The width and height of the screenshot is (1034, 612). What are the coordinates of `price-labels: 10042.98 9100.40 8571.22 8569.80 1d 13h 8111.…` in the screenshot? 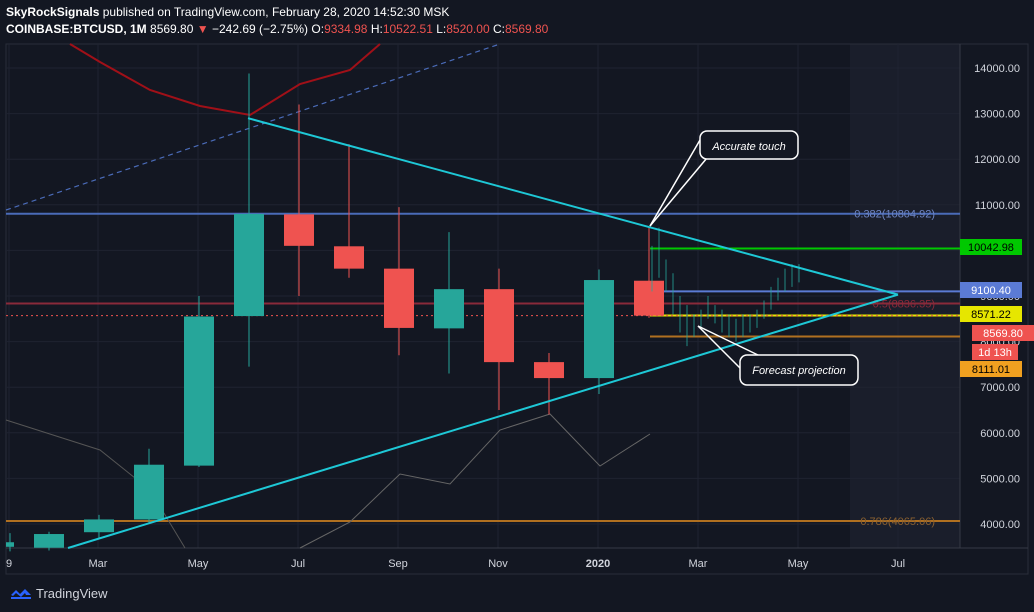 It's located at (997, 308).